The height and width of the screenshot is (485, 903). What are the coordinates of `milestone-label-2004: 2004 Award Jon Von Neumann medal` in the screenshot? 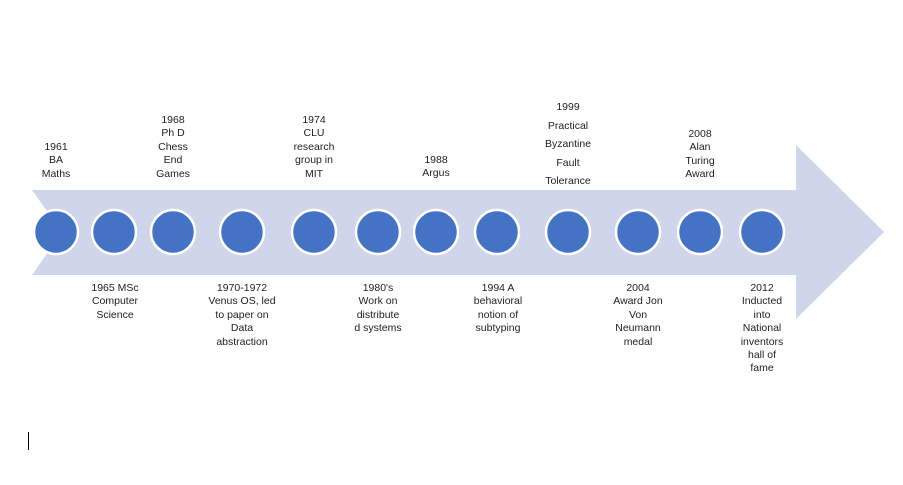 It's located at (638, 315).